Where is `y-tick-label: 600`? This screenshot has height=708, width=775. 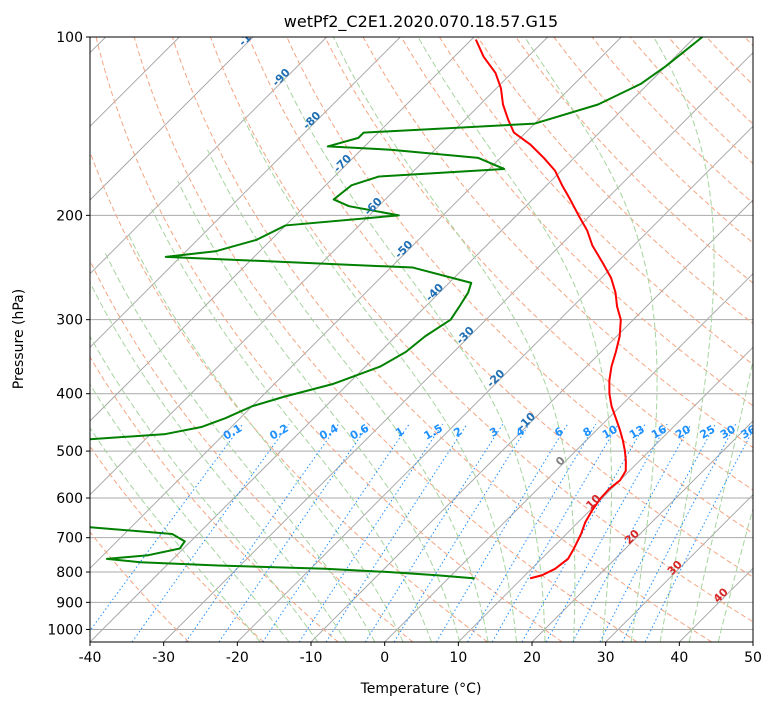 y-tick-label: 600 is located at coordinates (69, 499).